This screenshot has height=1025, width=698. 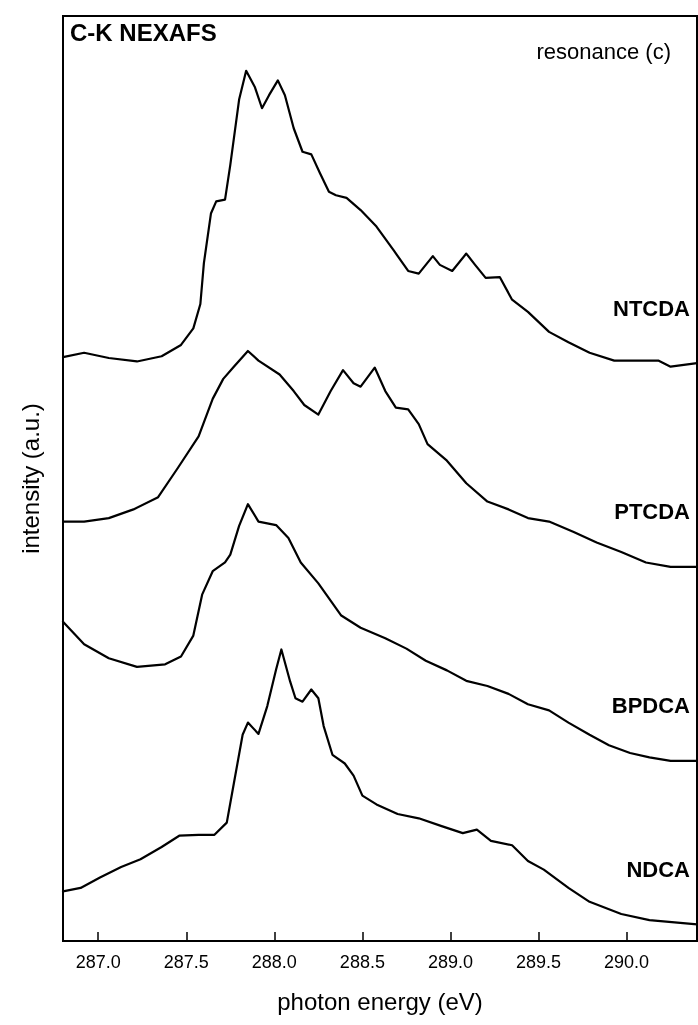 What do you see at coordinates (30, 478) in the screenshot?
I see `y-axis-title: intensity (a.u.)` at bounding box center [30, 478].